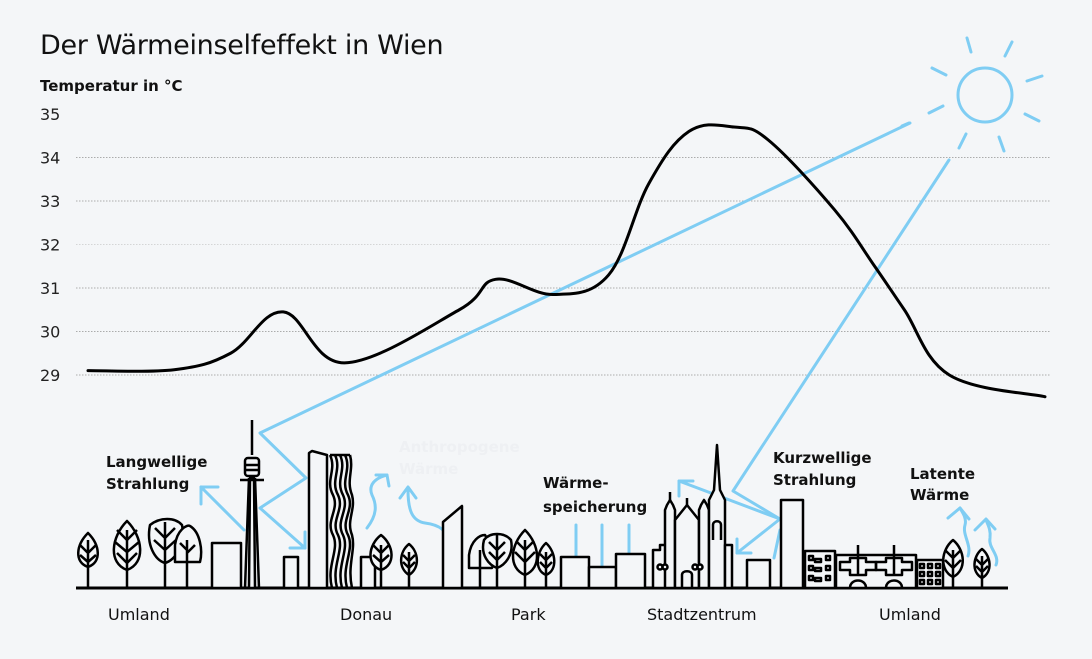  What do you see at coordinates (318, 519) in the screenshot?
I see `tall-building` at bounding box center [318, 519].